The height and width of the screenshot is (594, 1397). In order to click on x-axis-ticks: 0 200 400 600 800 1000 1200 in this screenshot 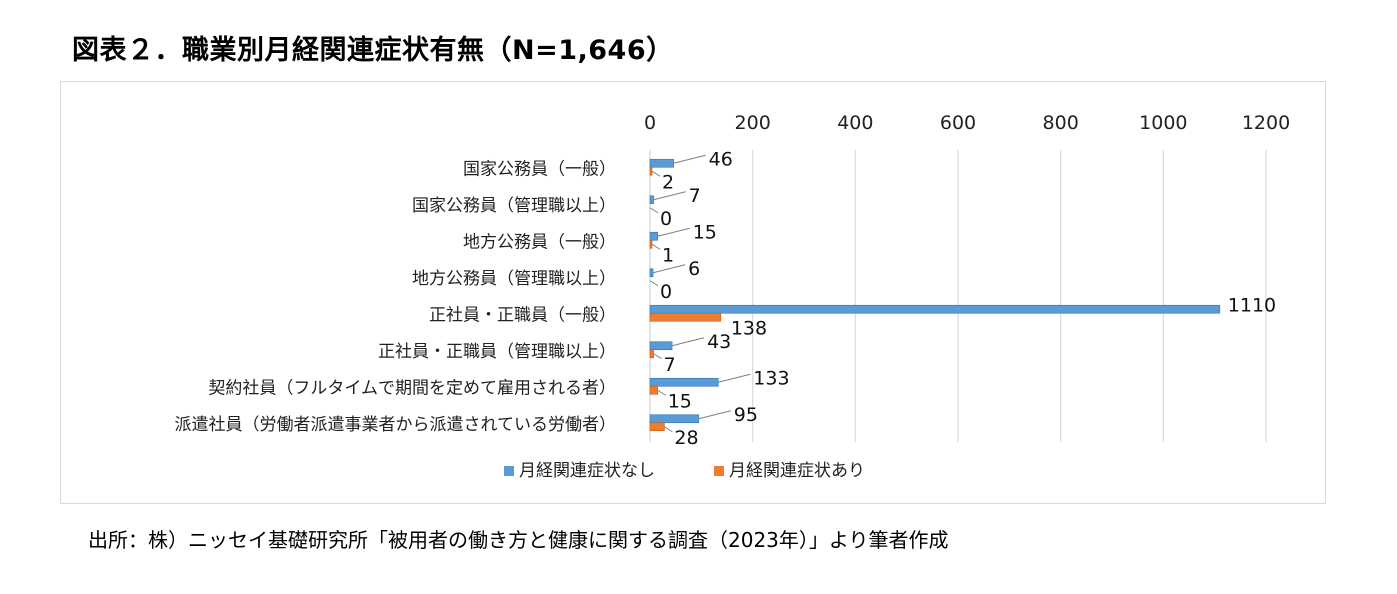, I will do `click(967, 123)`.